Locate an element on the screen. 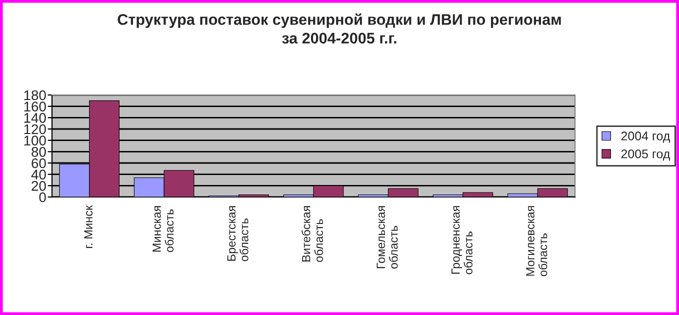  x-tick-label: Гродненская область is located at coordinates (461, 240).